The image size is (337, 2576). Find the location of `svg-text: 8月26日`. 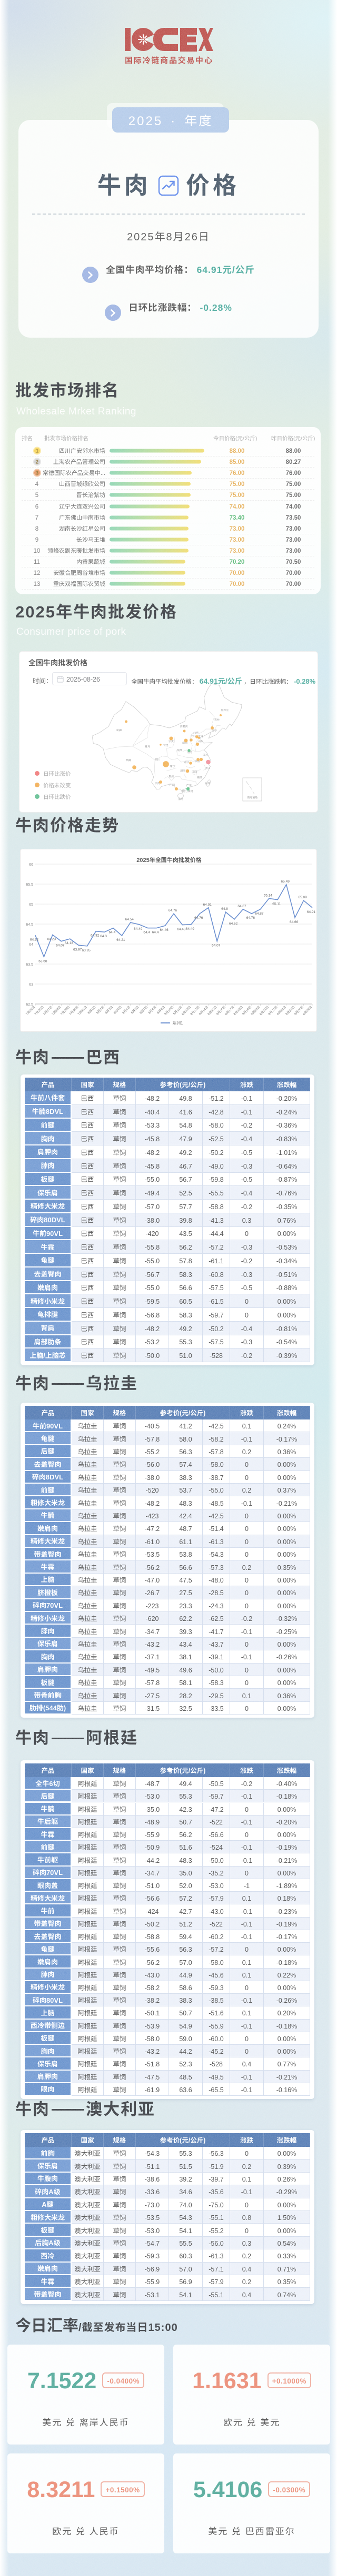

svg-text: 8月26日 is located at coordinates (307, 1011).